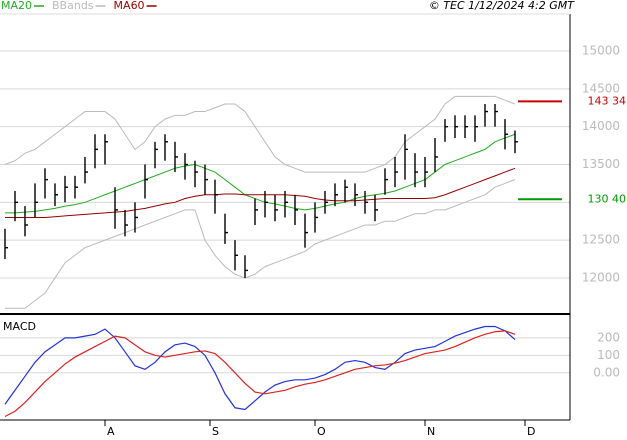 This screenshot has height=440, width=627. What do you see at coordinates (608, 337) in the screenshot?
I see `y-tick-label: 200` at bounding box center [608, 337].